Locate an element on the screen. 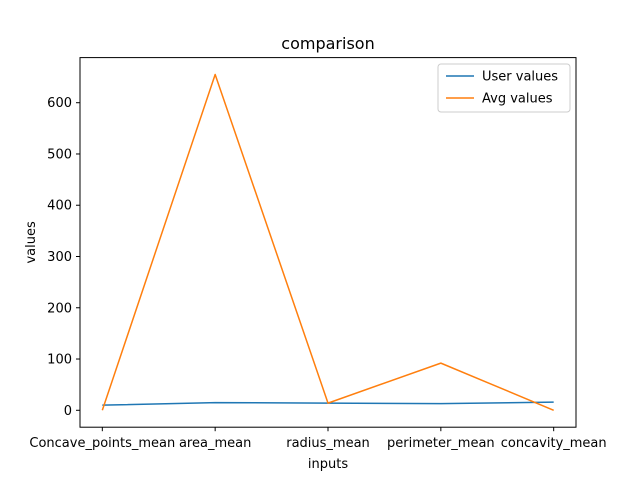 The height and width of the screenshot is (485, 640). y-tick-label-500: 500 is located at coordinates (59, 154).